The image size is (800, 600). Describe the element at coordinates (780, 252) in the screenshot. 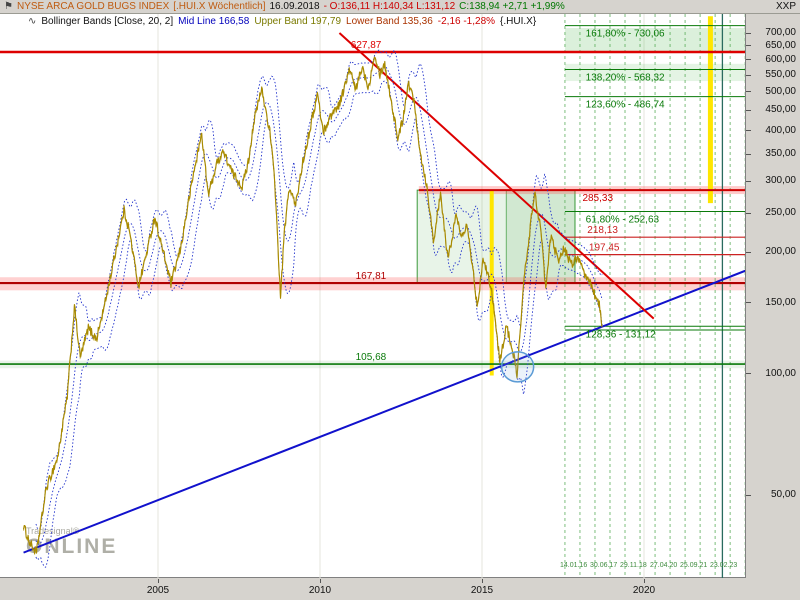

I see `price-axis-label: 200,00` at that location.